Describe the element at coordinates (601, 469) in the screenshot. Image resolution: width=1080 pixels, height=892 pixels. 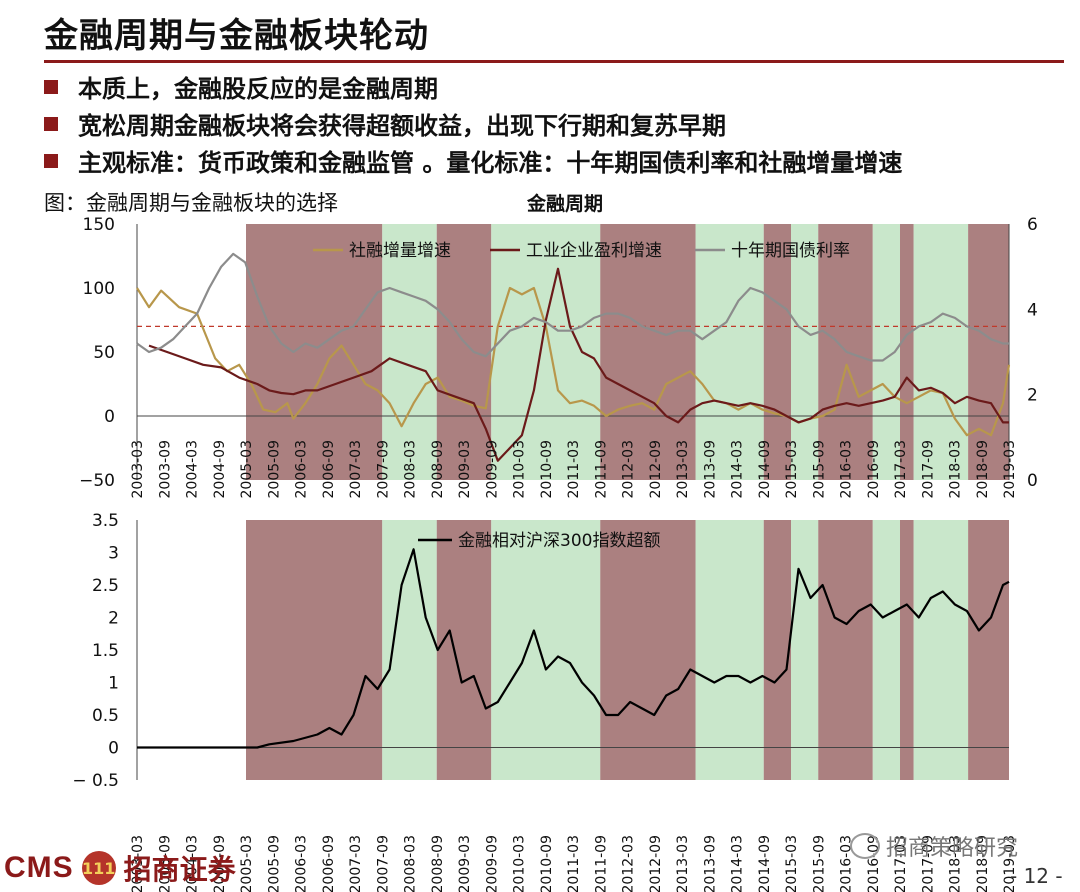
I see `x-tick-label-top: 2011-09` at that location.